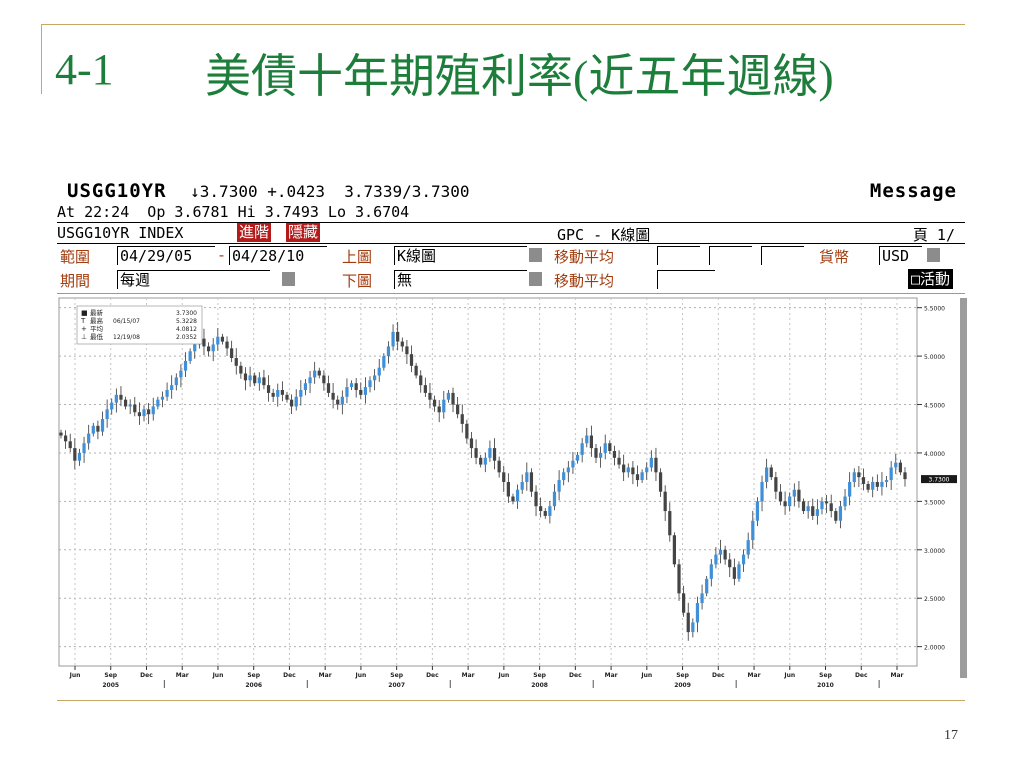 This screenshot has width=1023, height=768. Describe the element at coordinates (584, 281) in the screenshot. I see `ma-label-2: 移動平均` at that location.